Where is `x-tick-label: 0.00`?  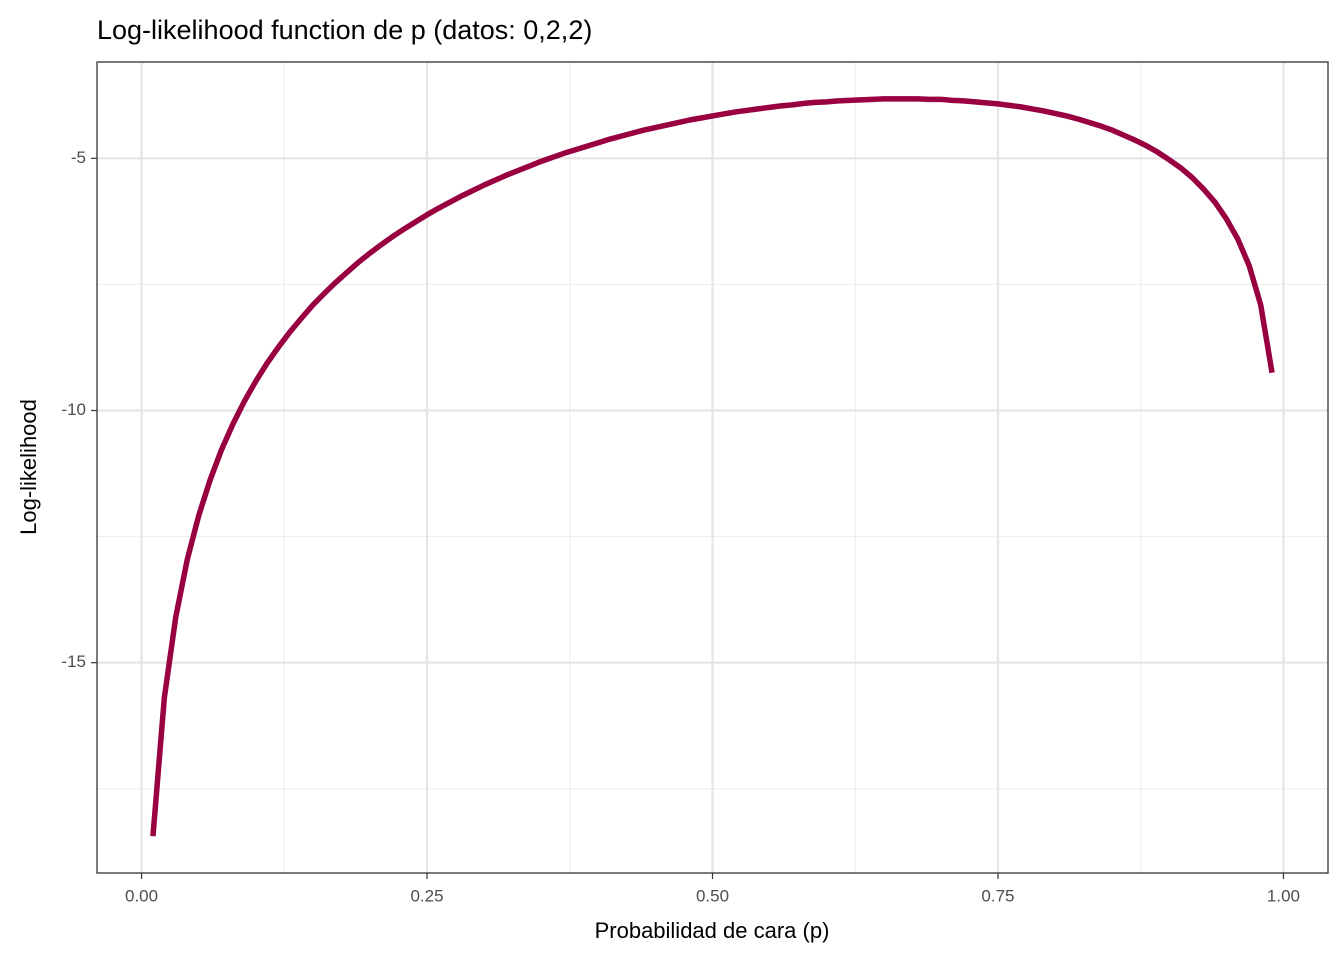
x-tick-label: 0.00 is located at coordinates (141, 895).